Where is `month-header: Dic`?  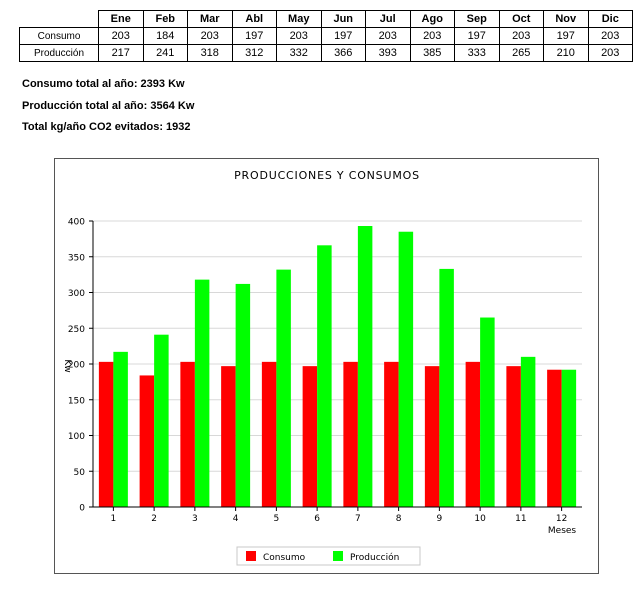 month-header: Dic is located at coordinates (610, 19).